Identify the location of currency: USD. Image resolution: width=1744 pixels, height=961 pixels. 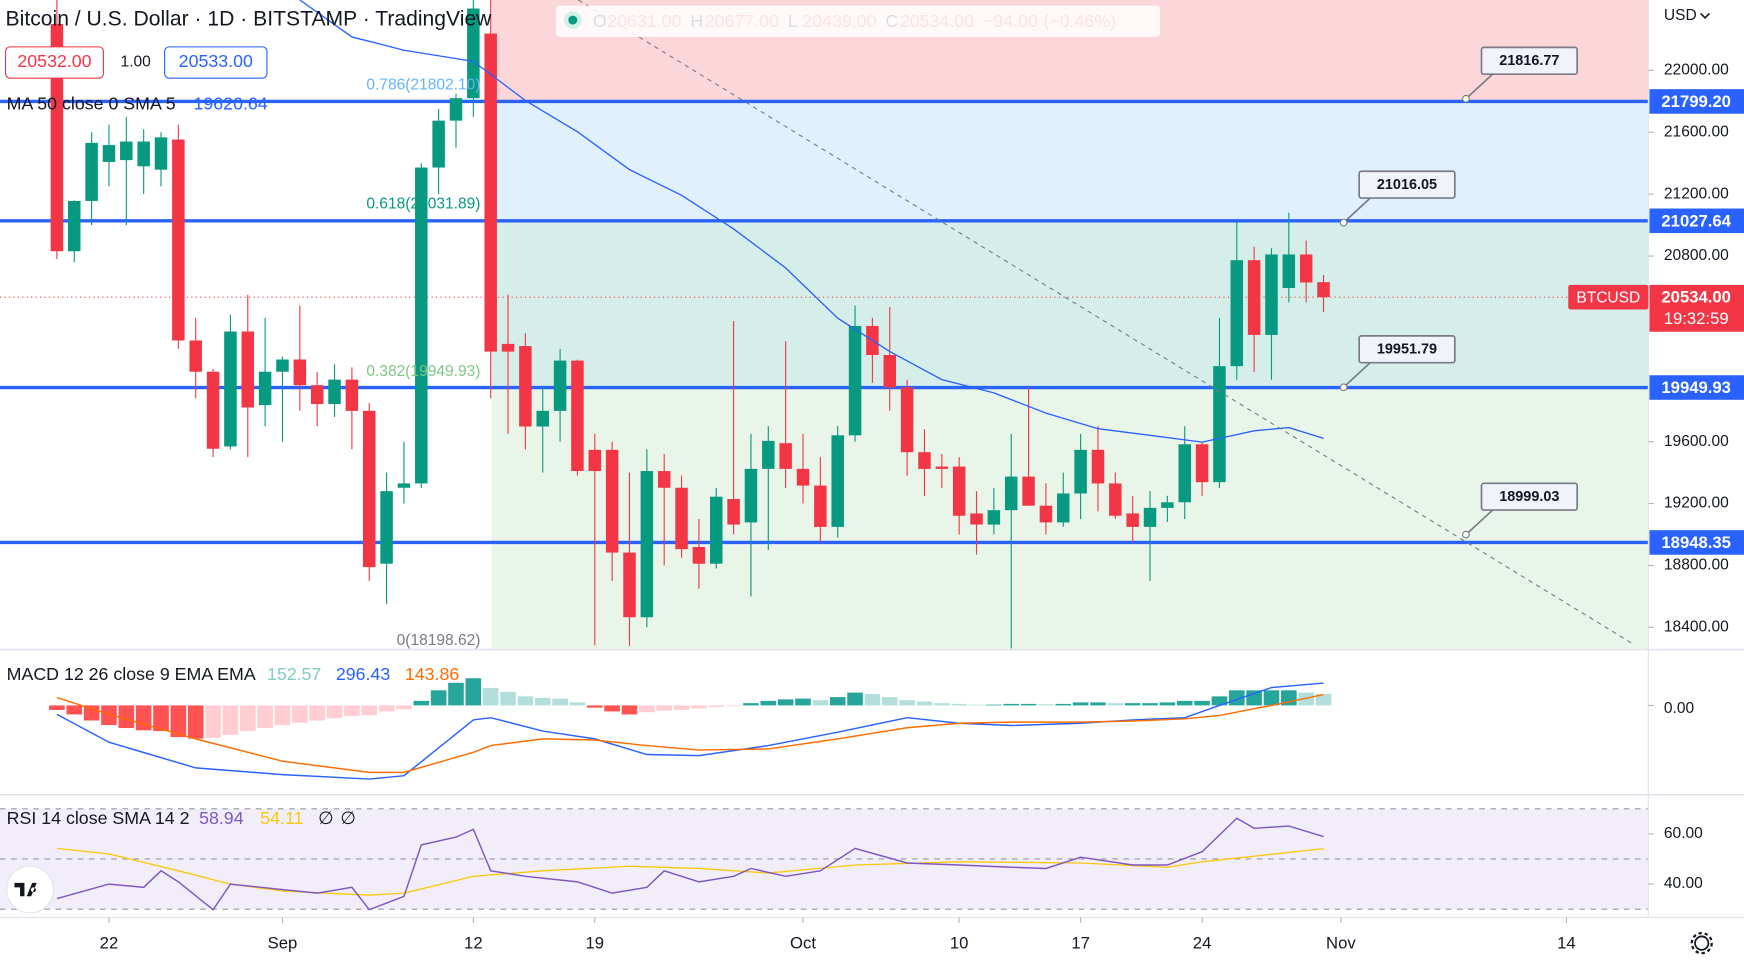
(1680, 15).